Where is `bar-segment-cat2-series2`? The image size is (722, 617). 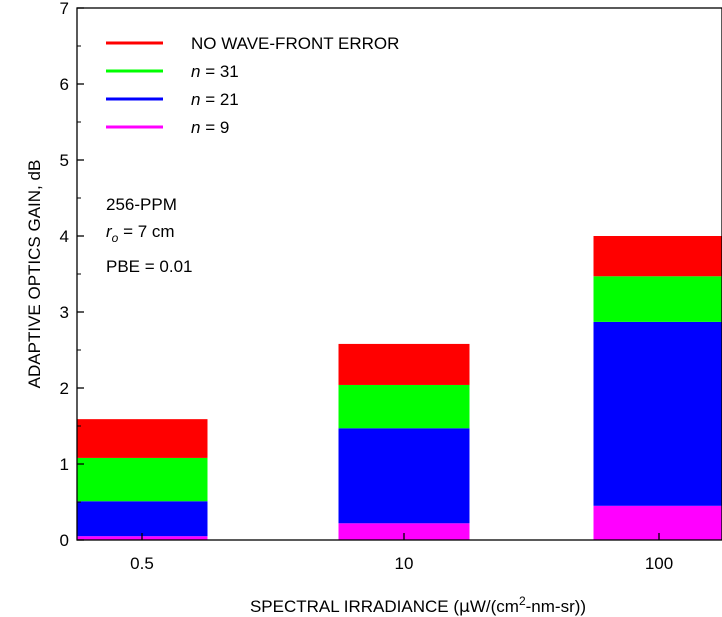 bar-segment-cat2-series2 is located at coordinates (657, 299).